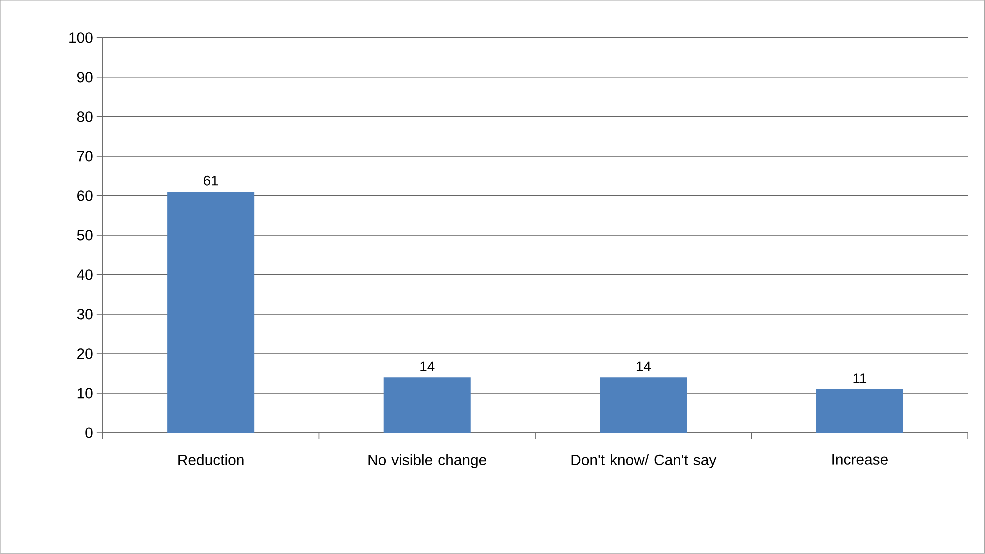 The image size is (985, 554). Describe the element at coordinates (85, 314) in the screenshot. I see `y-tick-label: 30` at that location.